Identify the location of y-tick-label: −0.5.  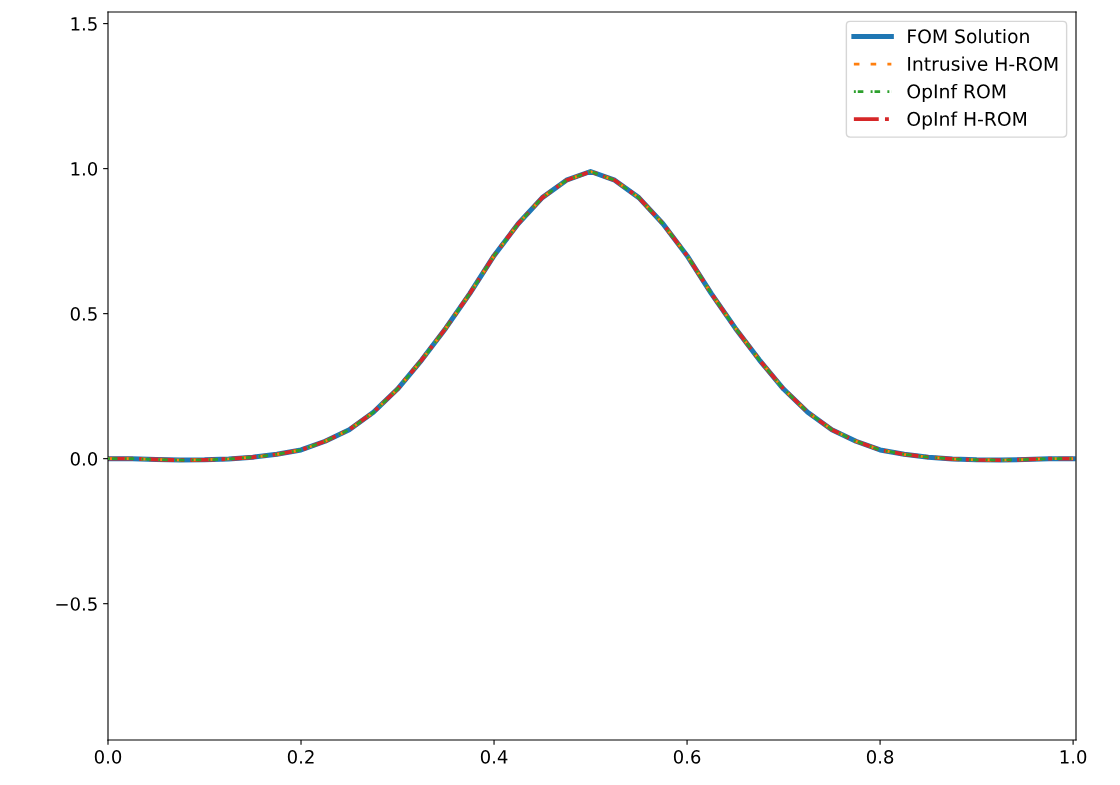
(76, 604).